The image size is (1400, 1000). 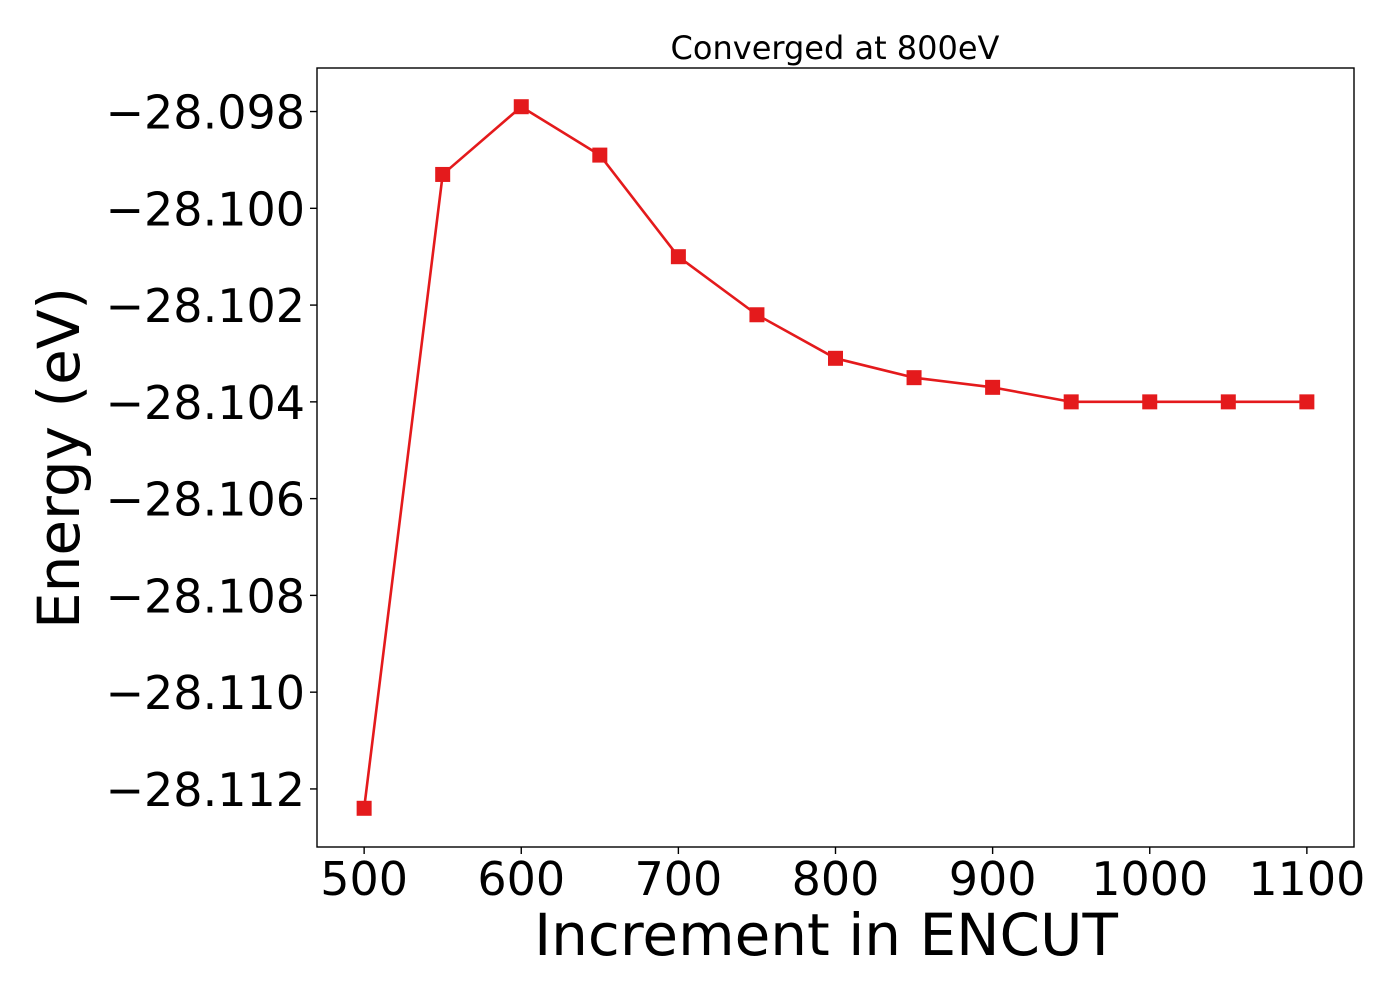 What do you see at coordinates (206, 790) in the screenshot?
I see `y-tick-label: −28.112` at bounding box center [206, 790].